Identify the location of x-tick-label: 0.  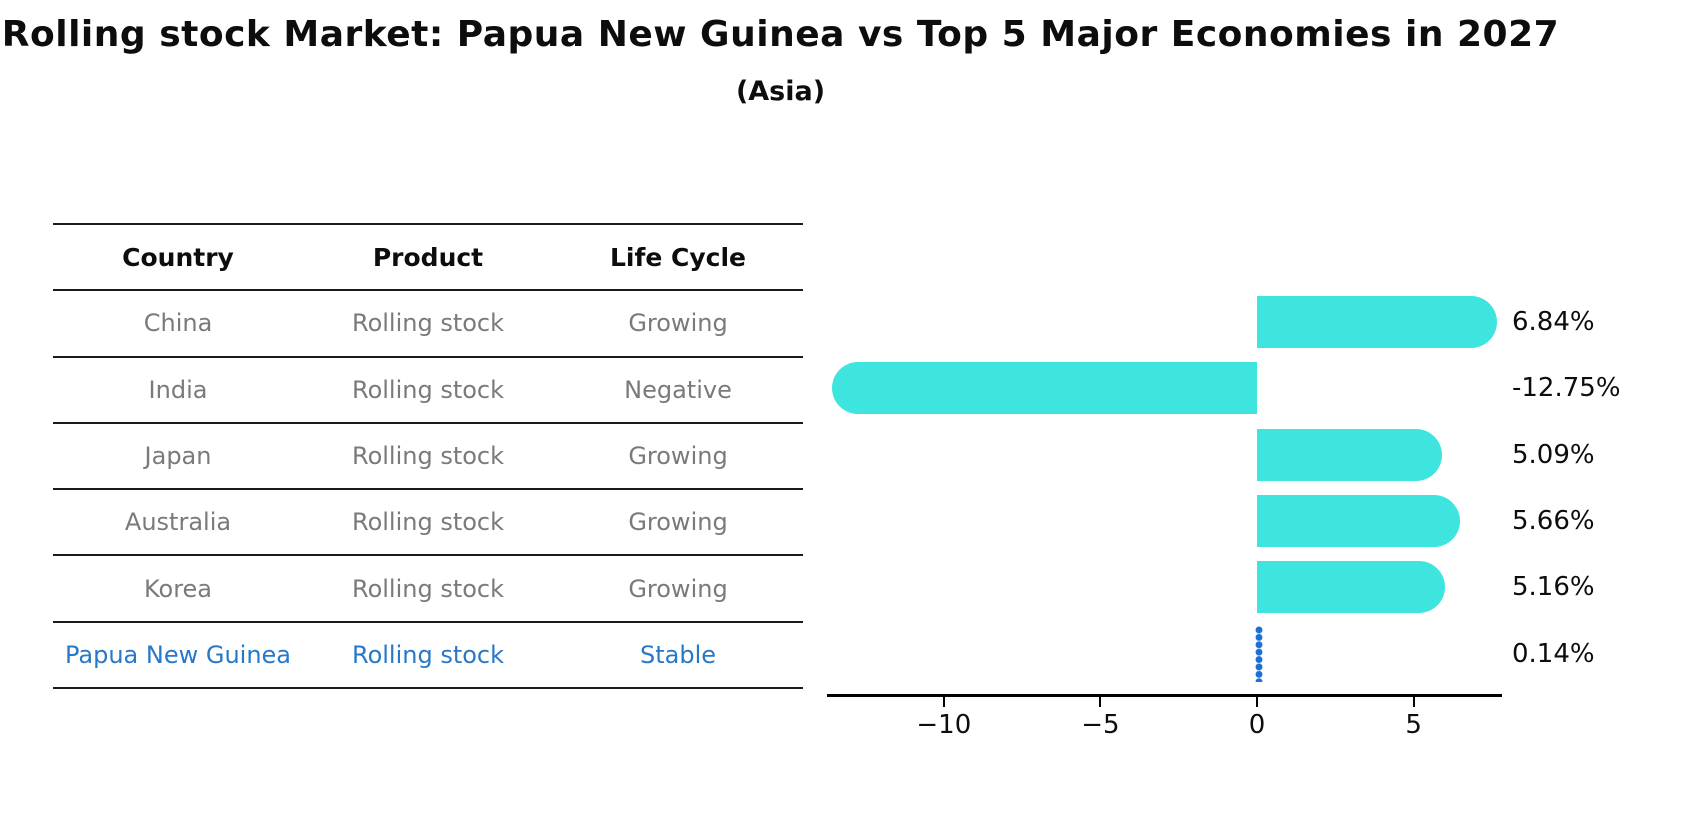
(1257, 725).